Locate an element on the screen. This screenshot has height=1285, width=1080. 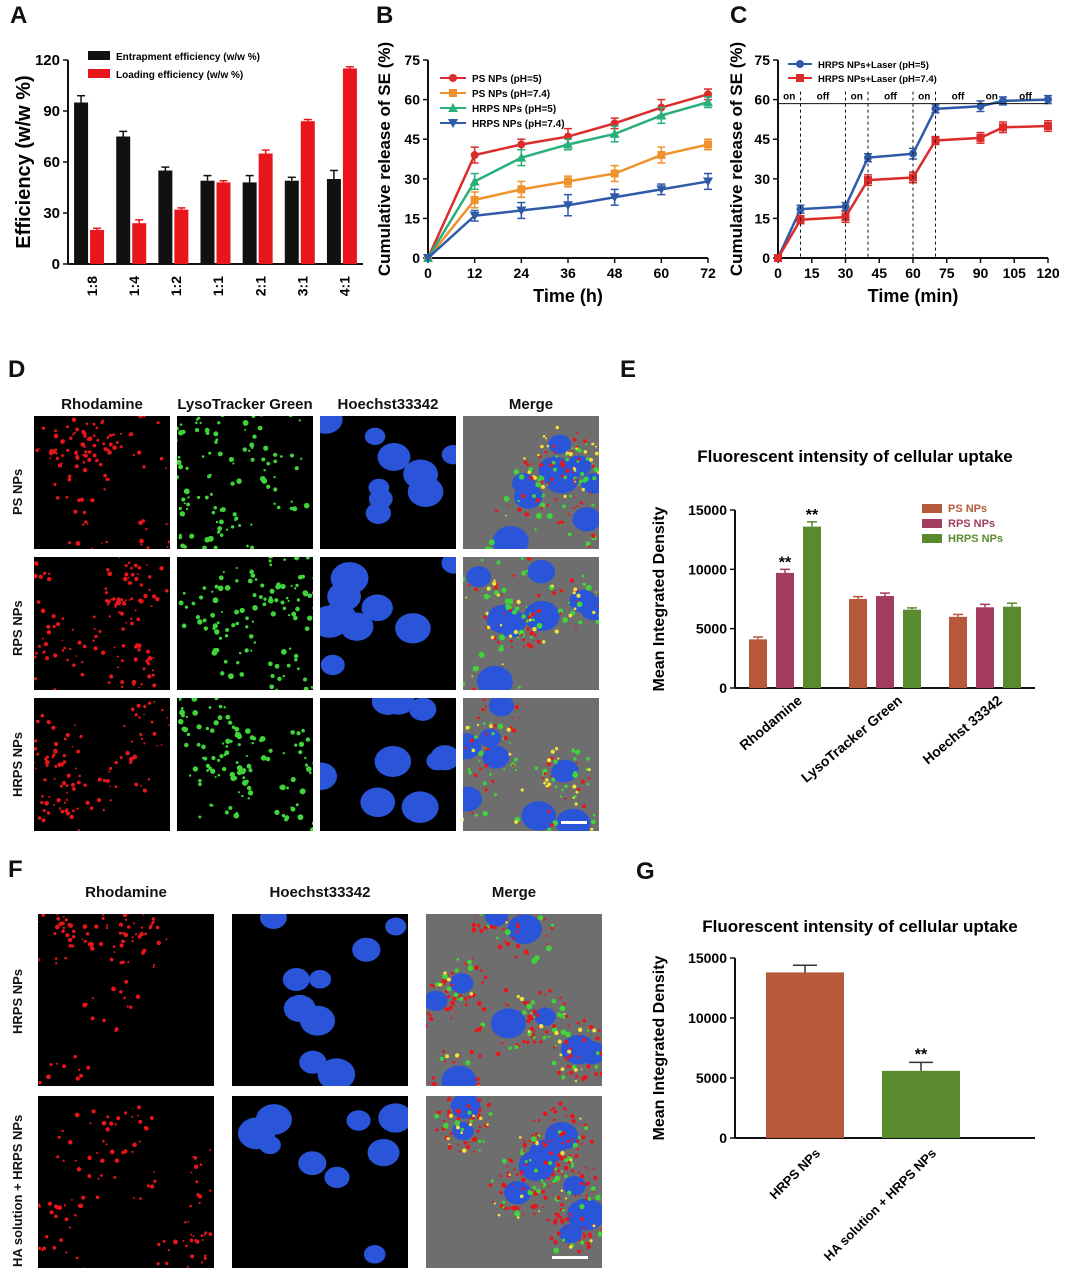
panel-letter-b: B is located at coordinates (385, 15).